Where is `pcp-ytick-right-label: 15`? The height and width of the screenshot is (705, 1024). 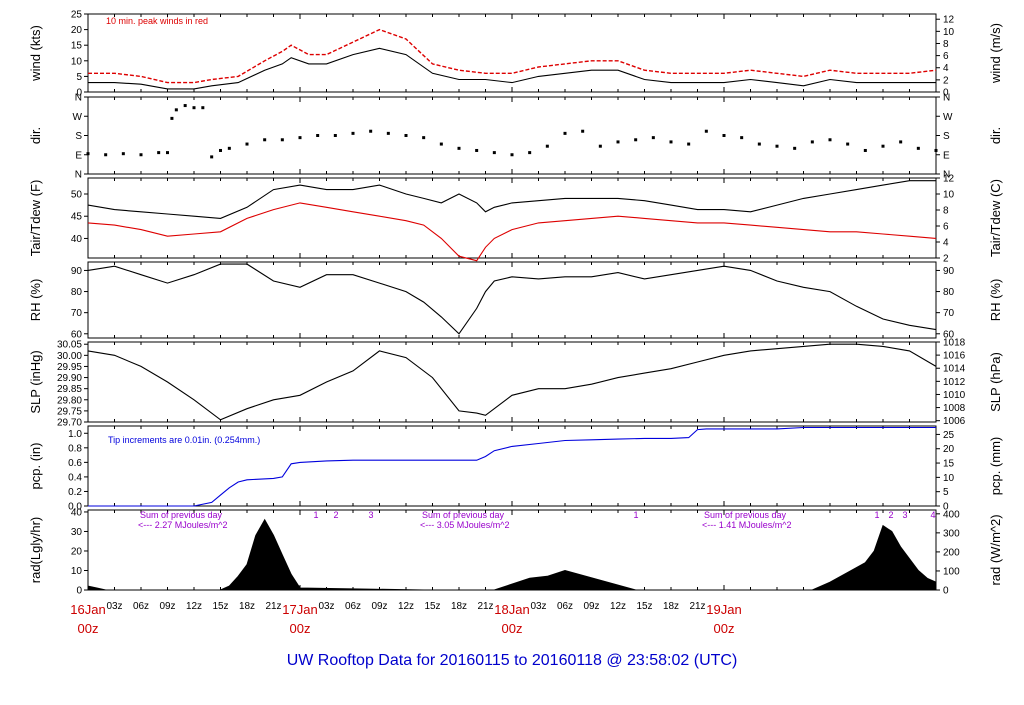
pcp-ytick-right-label: 15 is located at coordinates (949, 464).